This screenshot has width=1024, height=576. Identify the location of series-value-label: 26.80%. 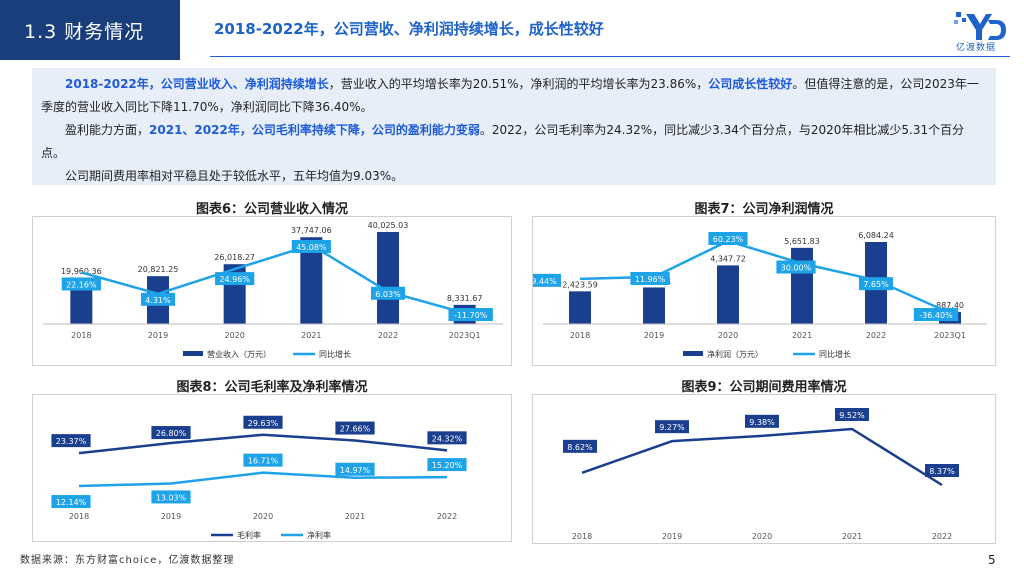
(171, 433).